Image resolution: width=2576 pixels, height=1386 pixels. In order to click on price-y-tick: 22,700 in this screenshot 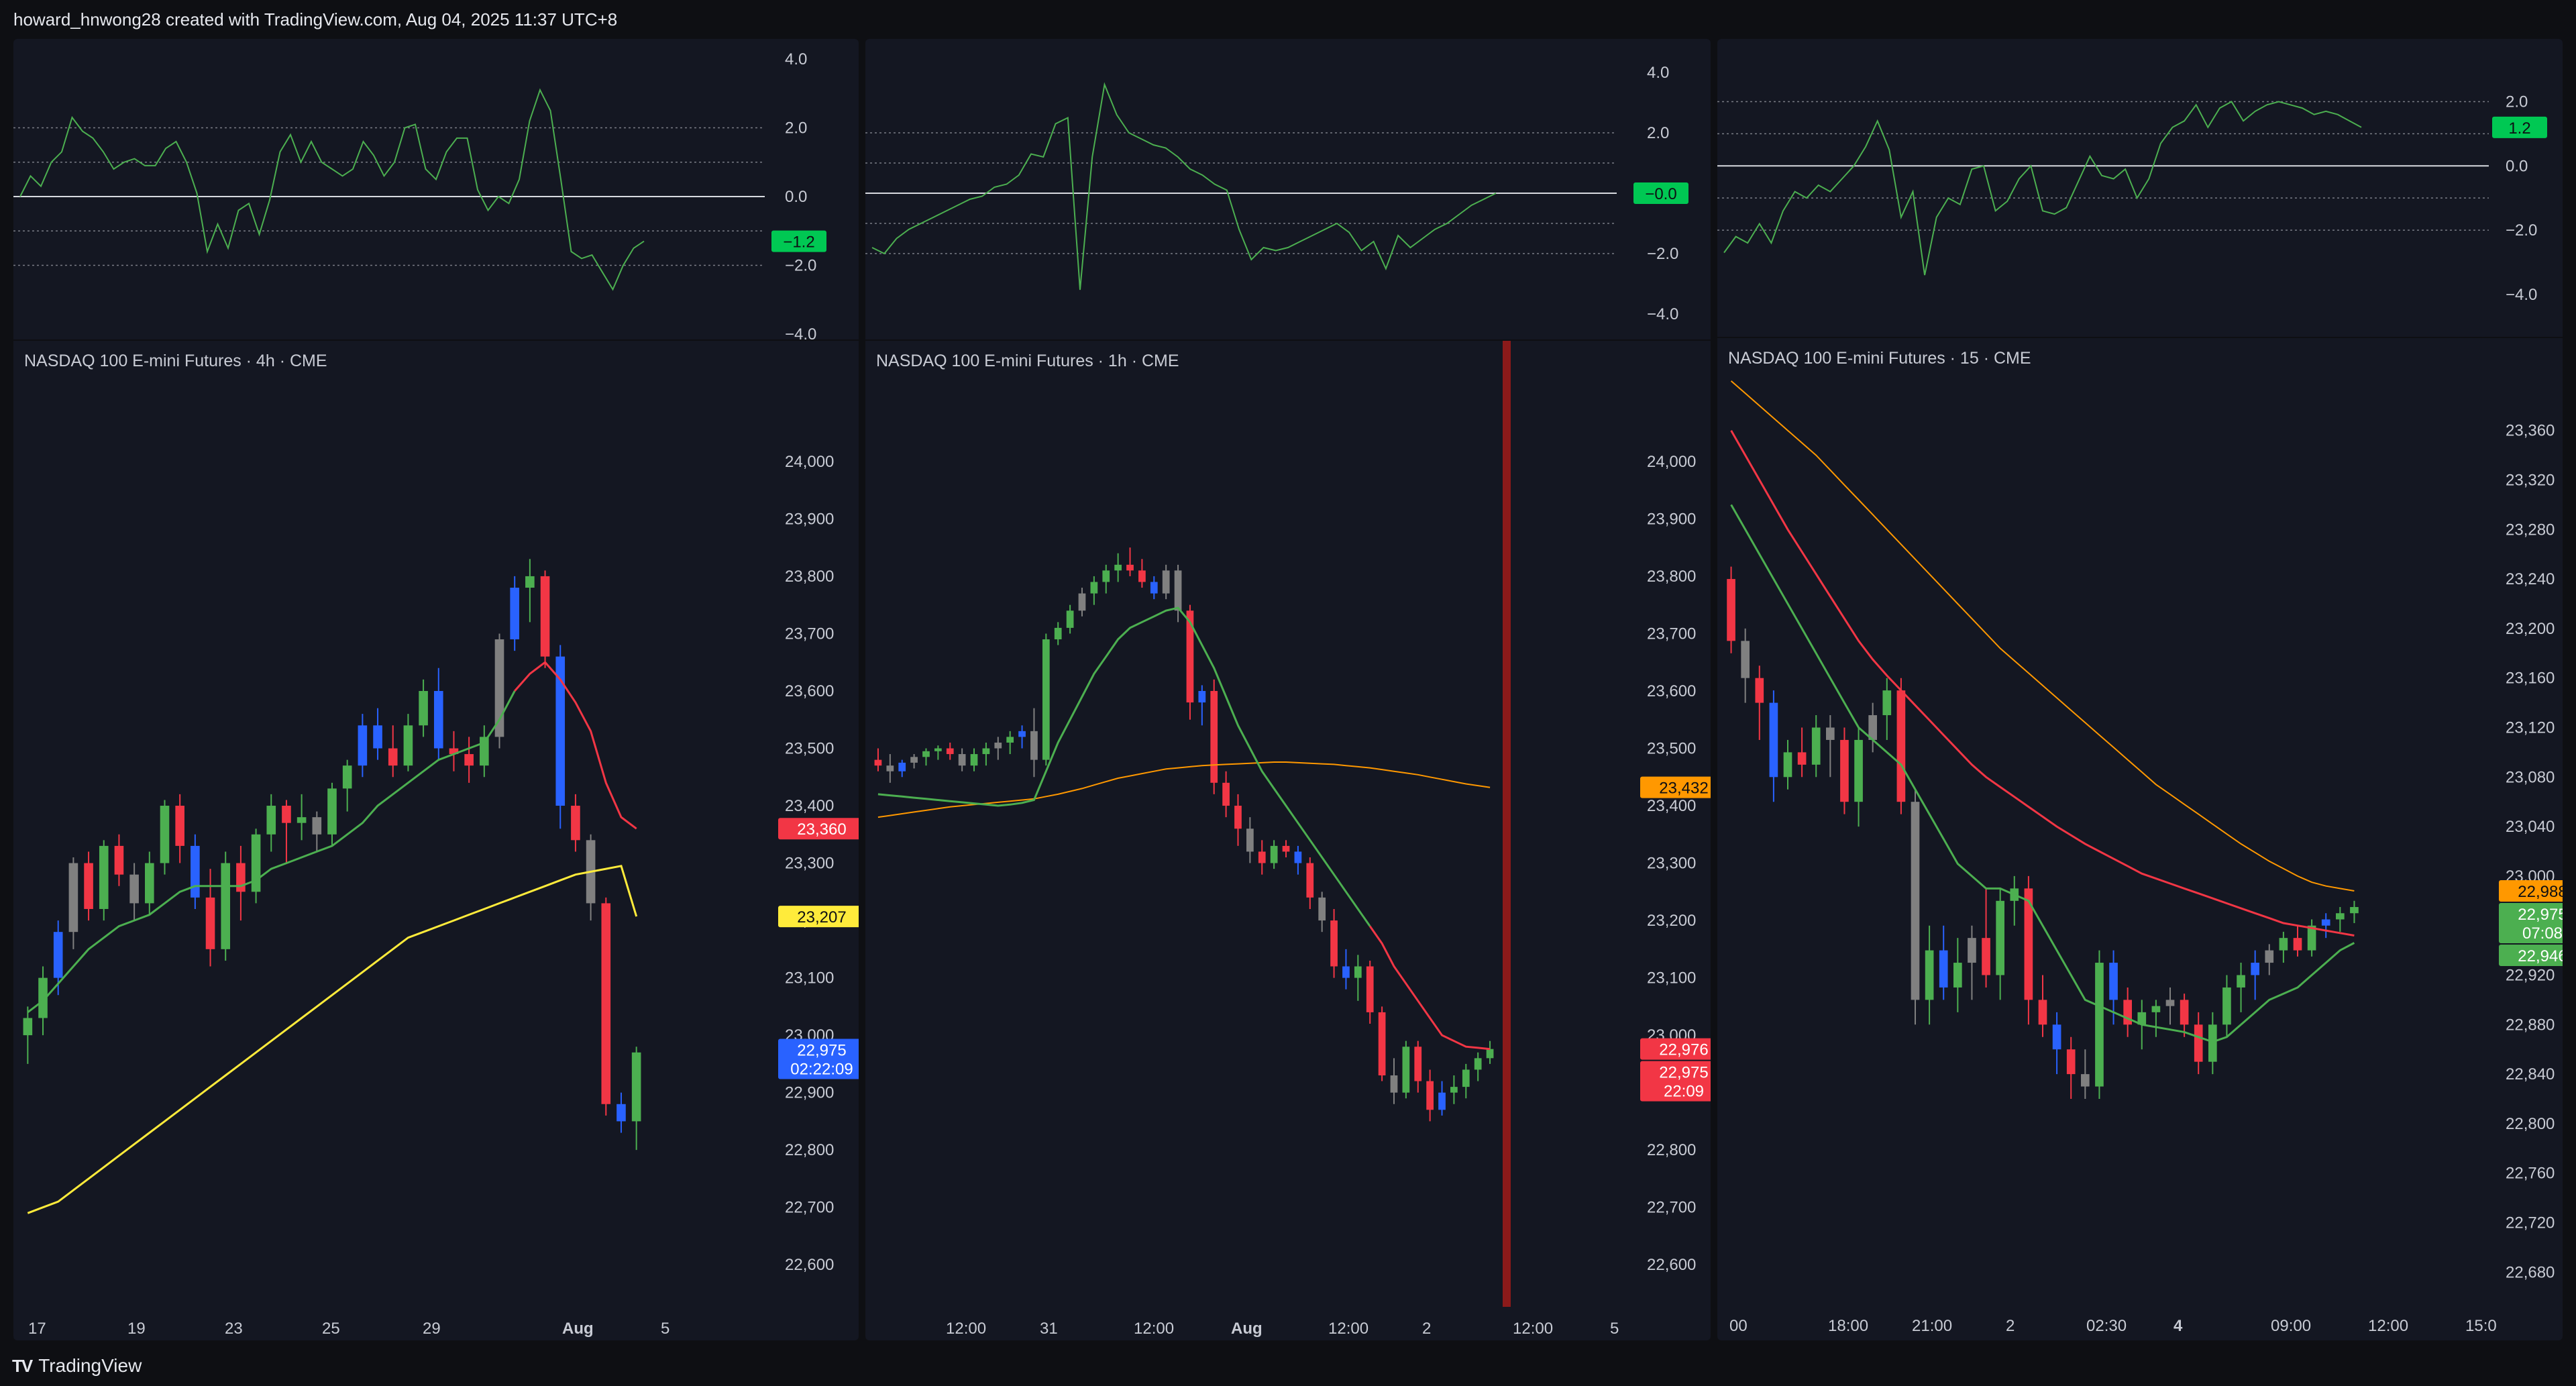, I will do `click(1671, 1208)`.